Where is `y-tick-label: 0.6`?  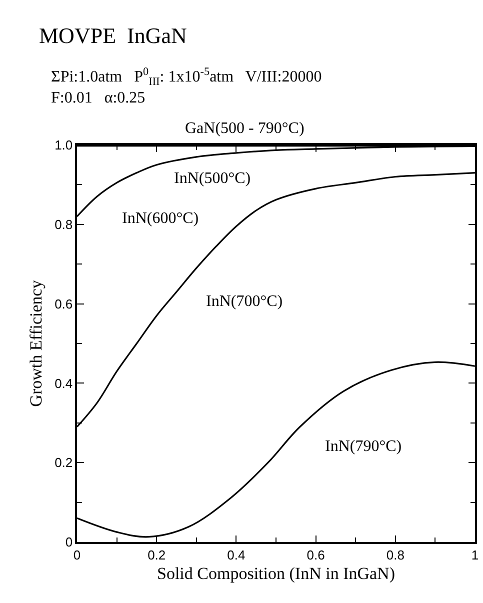
y-tick-label: 0.6 is located at coordinates (63, 304).